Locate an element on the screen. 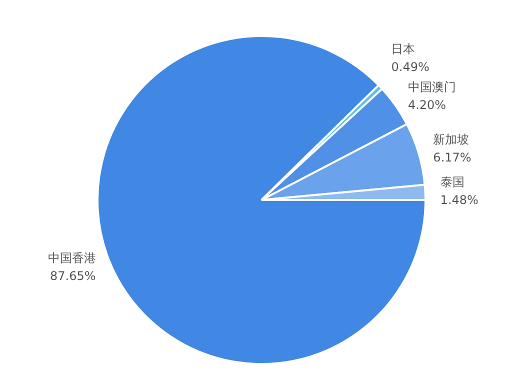 This screenshot has height=377, width=523. data-label: 1.48% is located at coordinates (459, 199).